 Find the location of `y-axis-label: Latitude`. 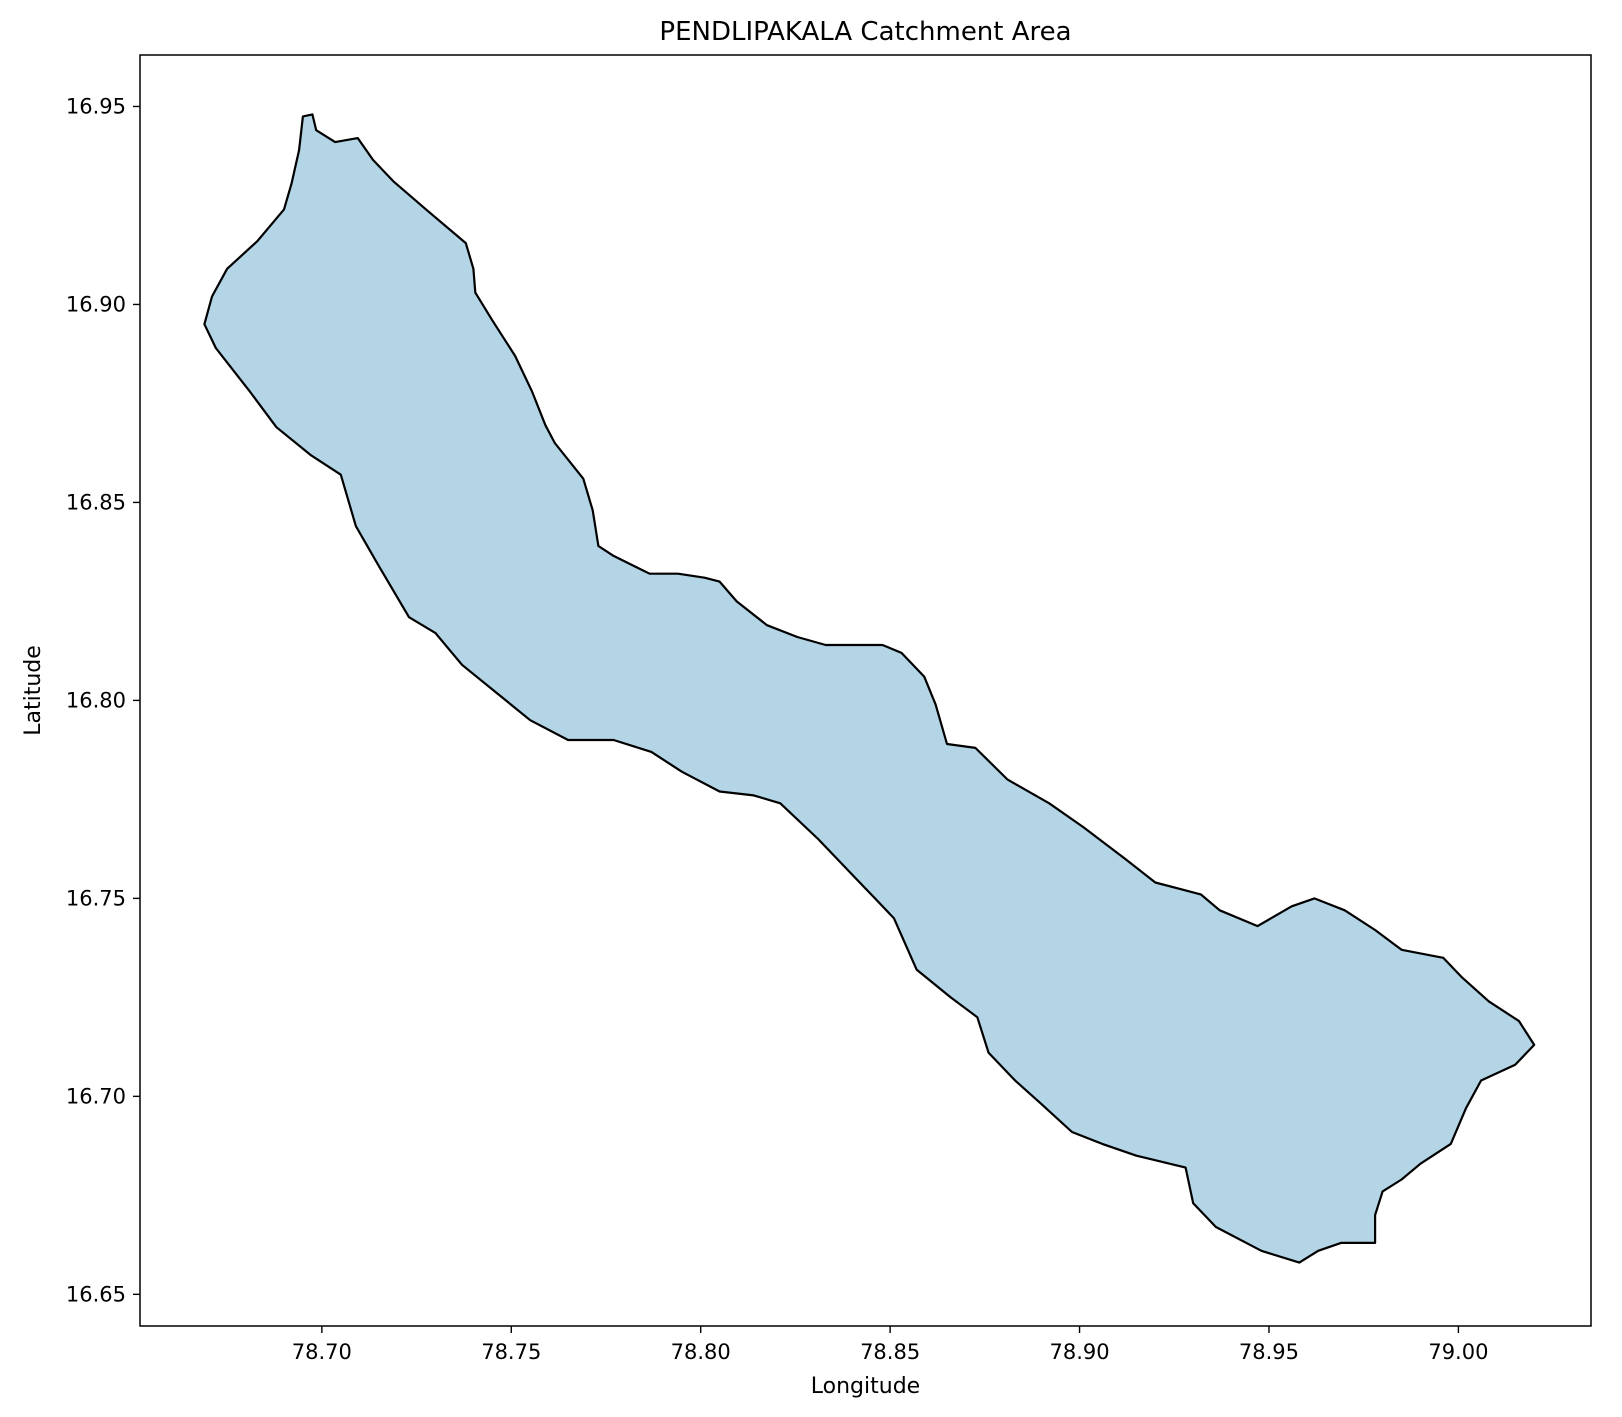

y-axis-label: Latitude is located at coordinates (33, 690).